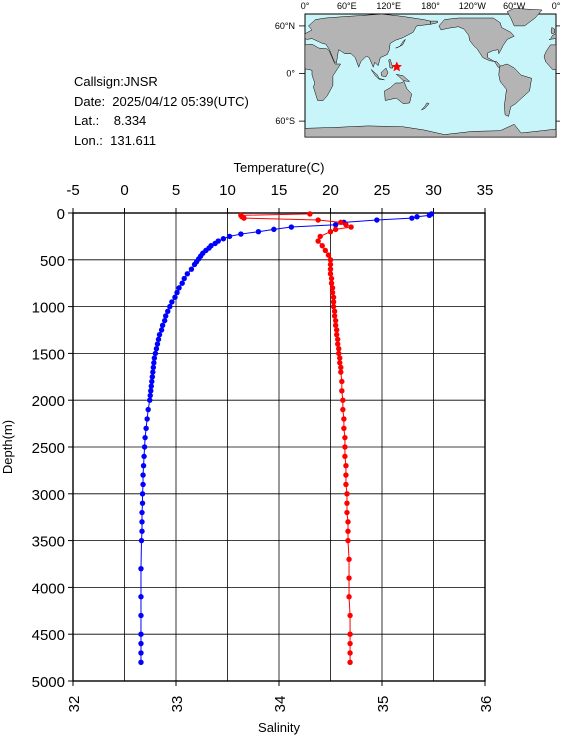 Image resolution: width=564 pixels, height=736 pixels. I want to click on top-axis-tick-label: 0, so click(124, 190).